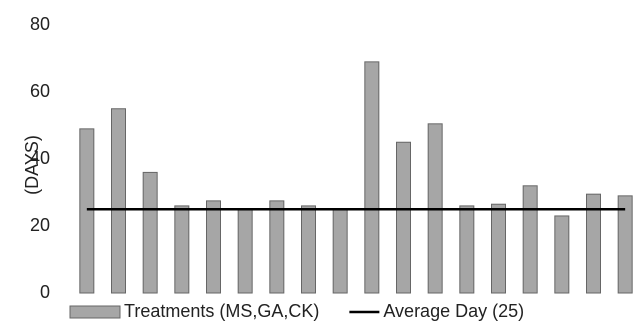 The height and width of the screenshot is (322, 643). I want to click on legend-label: Treatments (MS,GA,CK), so click(221, 311).